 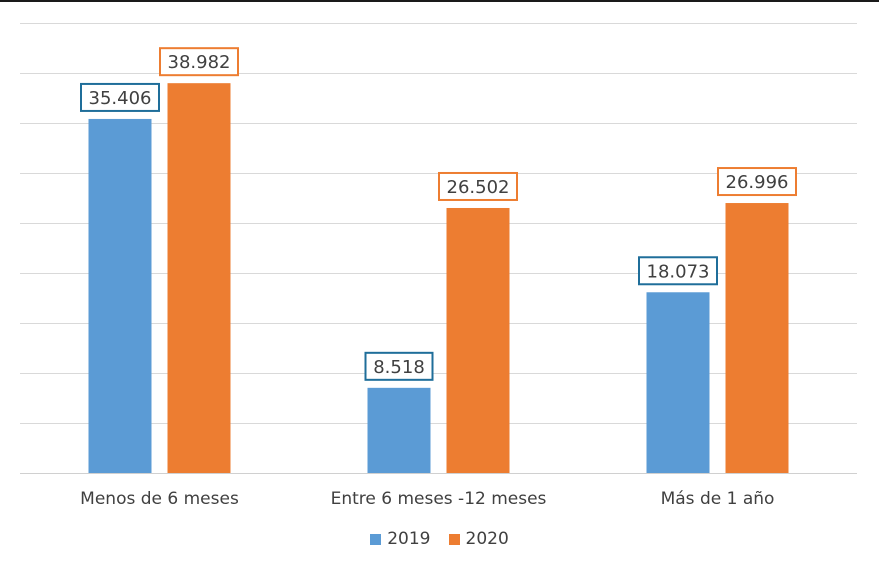 I want to click on legend-swatch-2020, so click(x=454, y=539).